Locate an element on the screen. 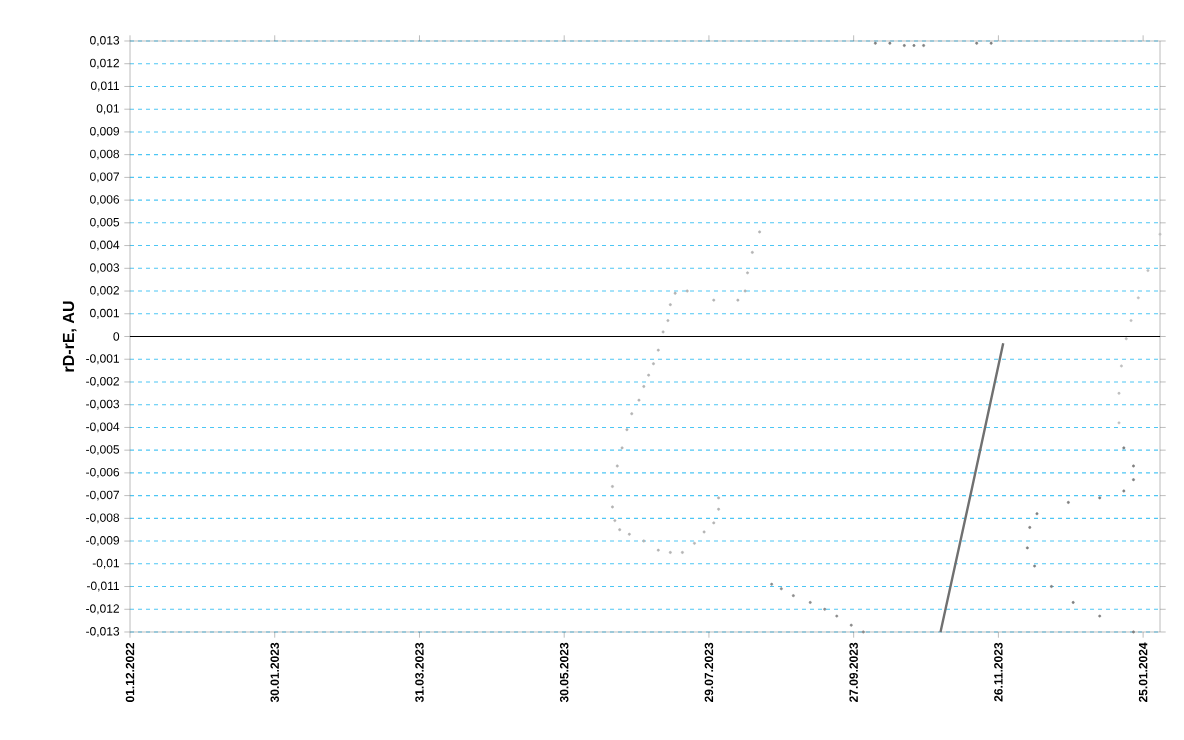  y-tick-label: -0,004 is located at coordinates (103, 427).